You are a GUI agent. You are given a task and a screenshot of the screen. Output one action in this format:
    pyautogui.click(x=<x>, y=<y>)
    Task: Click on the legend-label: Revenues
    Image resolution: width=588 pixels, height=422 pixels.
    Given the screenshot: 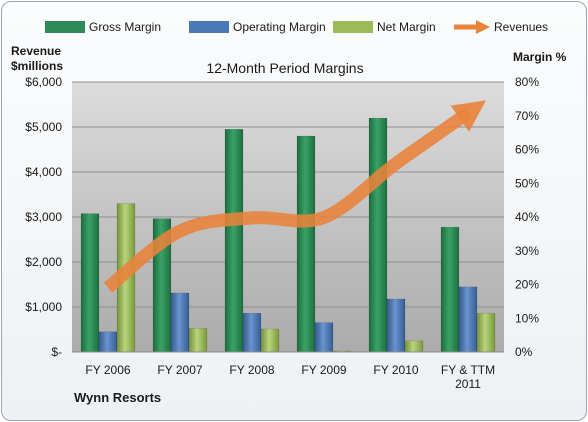 What is the action you would take?
    pyautogui.click(x=521, y=27)
    